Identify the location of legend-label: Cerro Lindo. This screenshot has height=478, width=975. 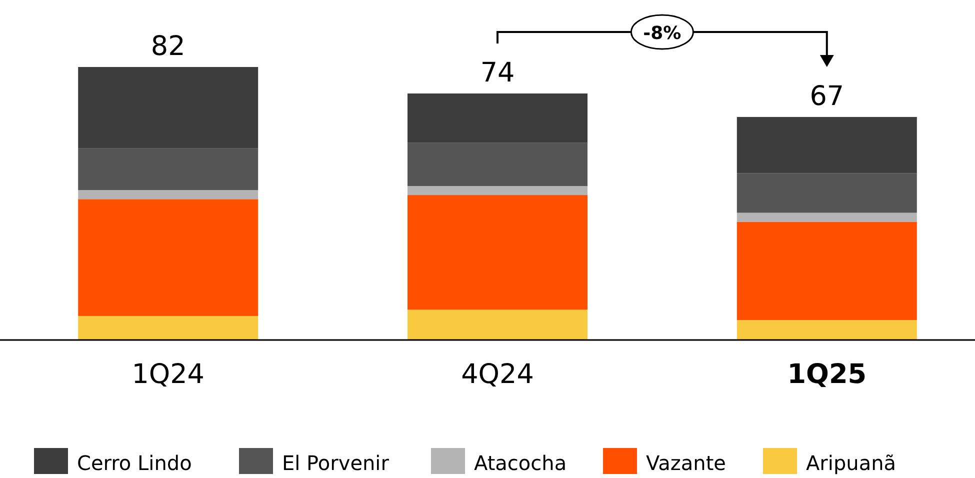
(134, 463).